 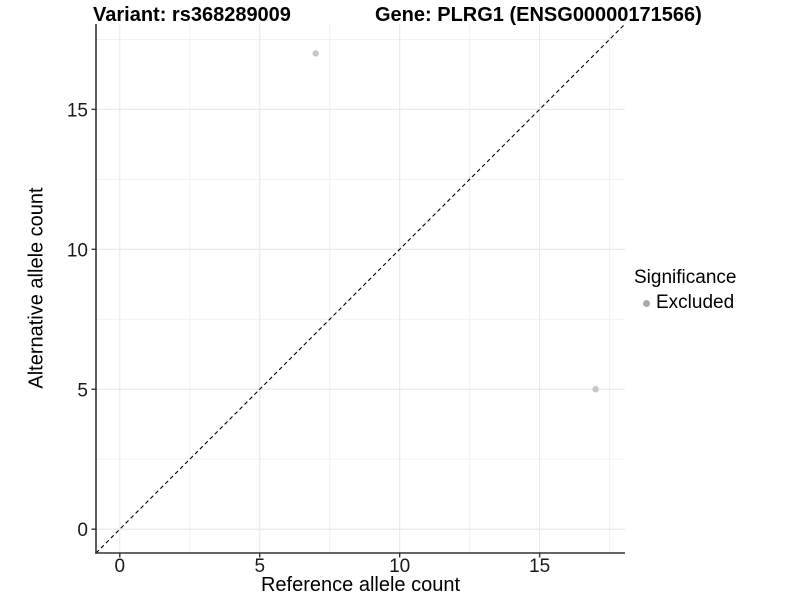 I want to click on plot-title-variant: Variant: rs368289009, so click(x=192, y=15).